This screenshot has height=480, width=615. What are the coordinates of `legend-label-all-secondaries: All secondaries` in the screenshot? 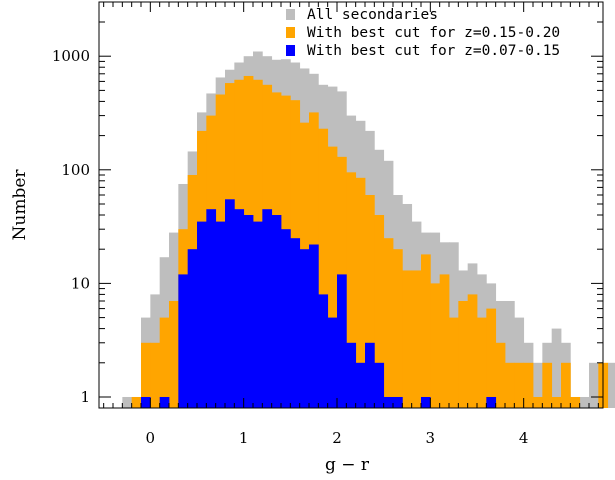 It's located at (372, 15).